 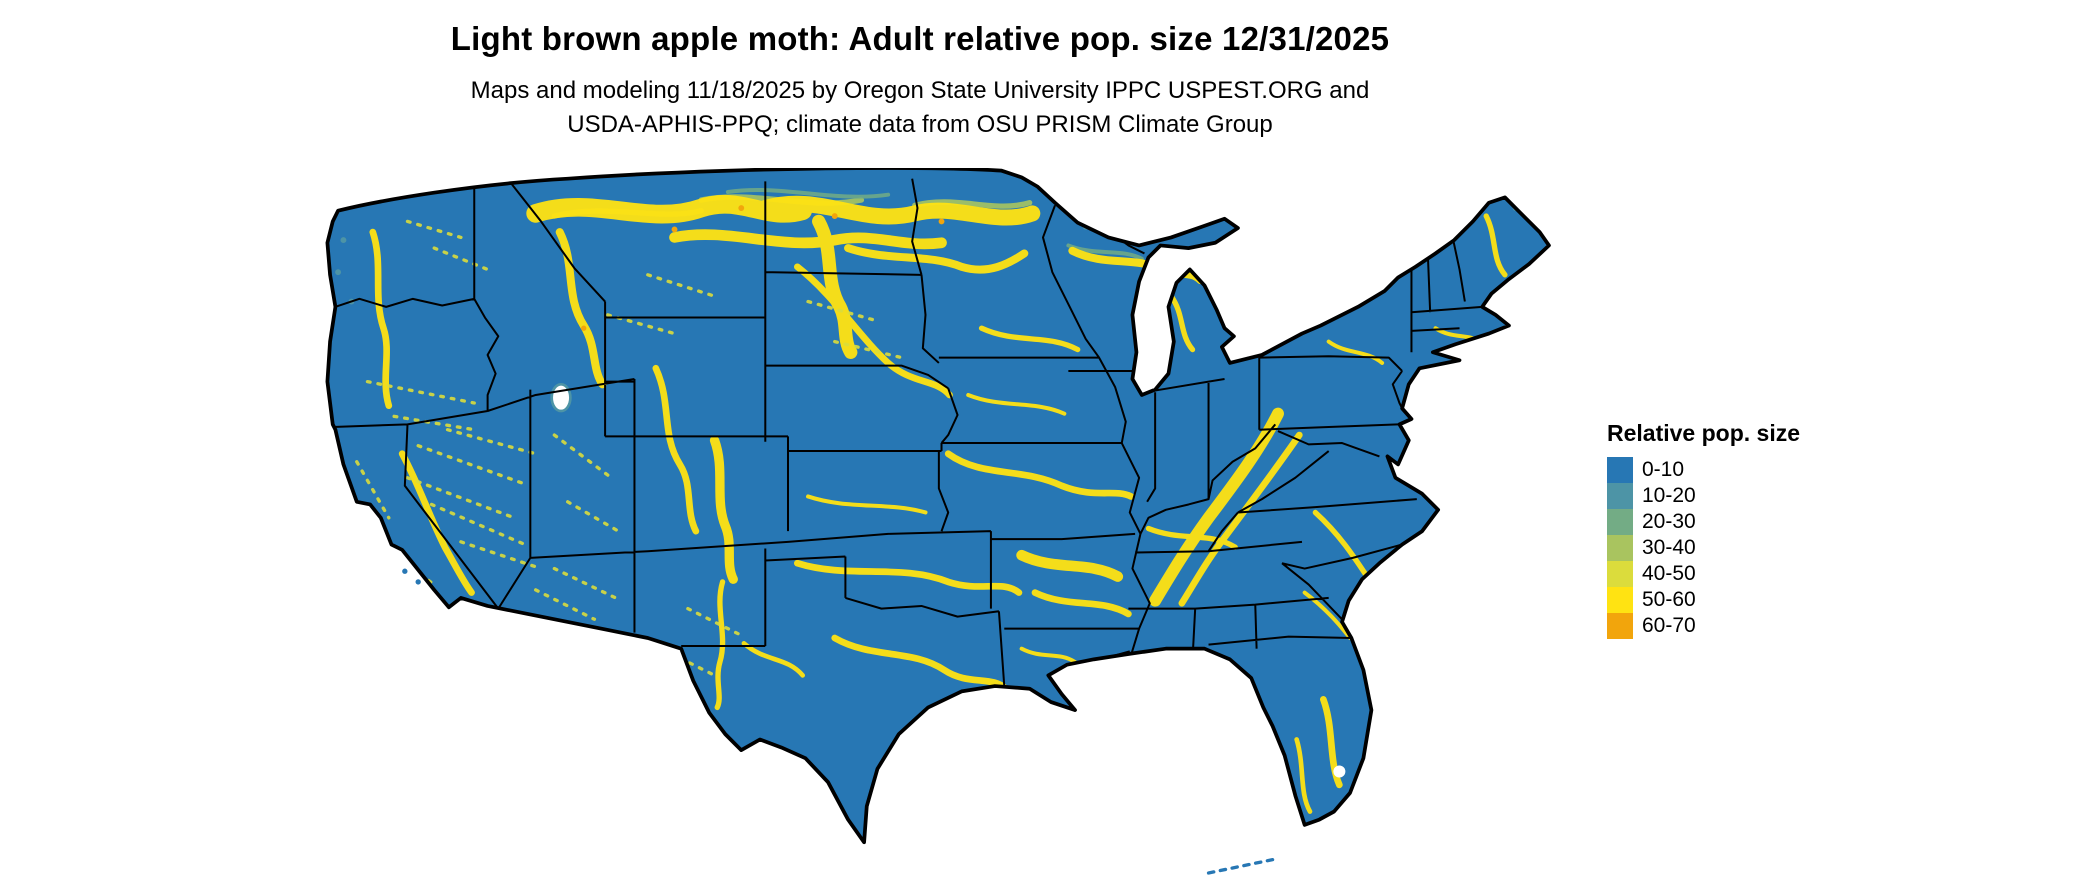 What do you see at coordinates (1703, 470) in the screenshot?
I see `legend-item: 0-10` at bounding box center [1703, 470].